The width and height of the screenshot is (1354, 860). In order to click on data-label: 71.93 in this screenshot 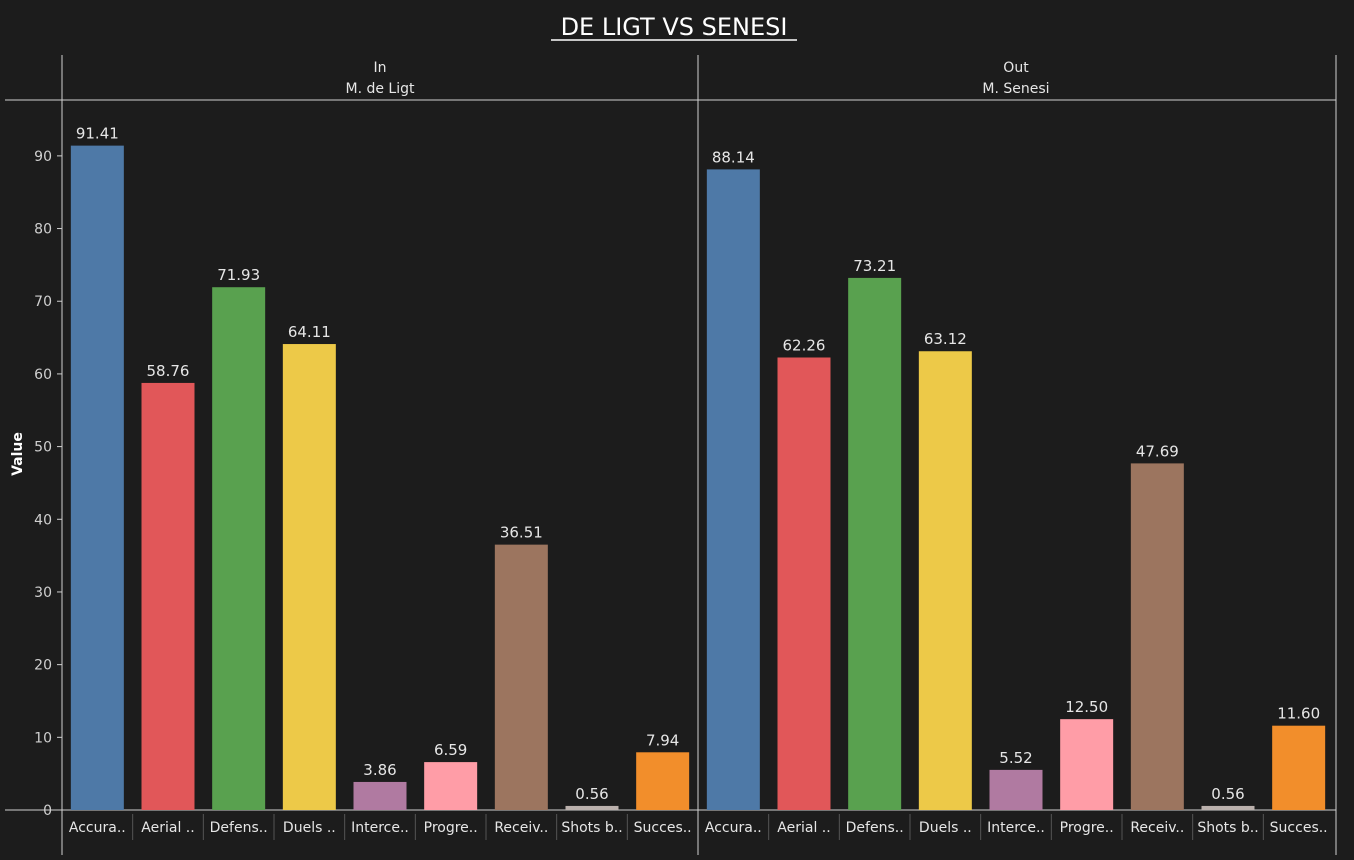, I will do `click(238, 275)`.